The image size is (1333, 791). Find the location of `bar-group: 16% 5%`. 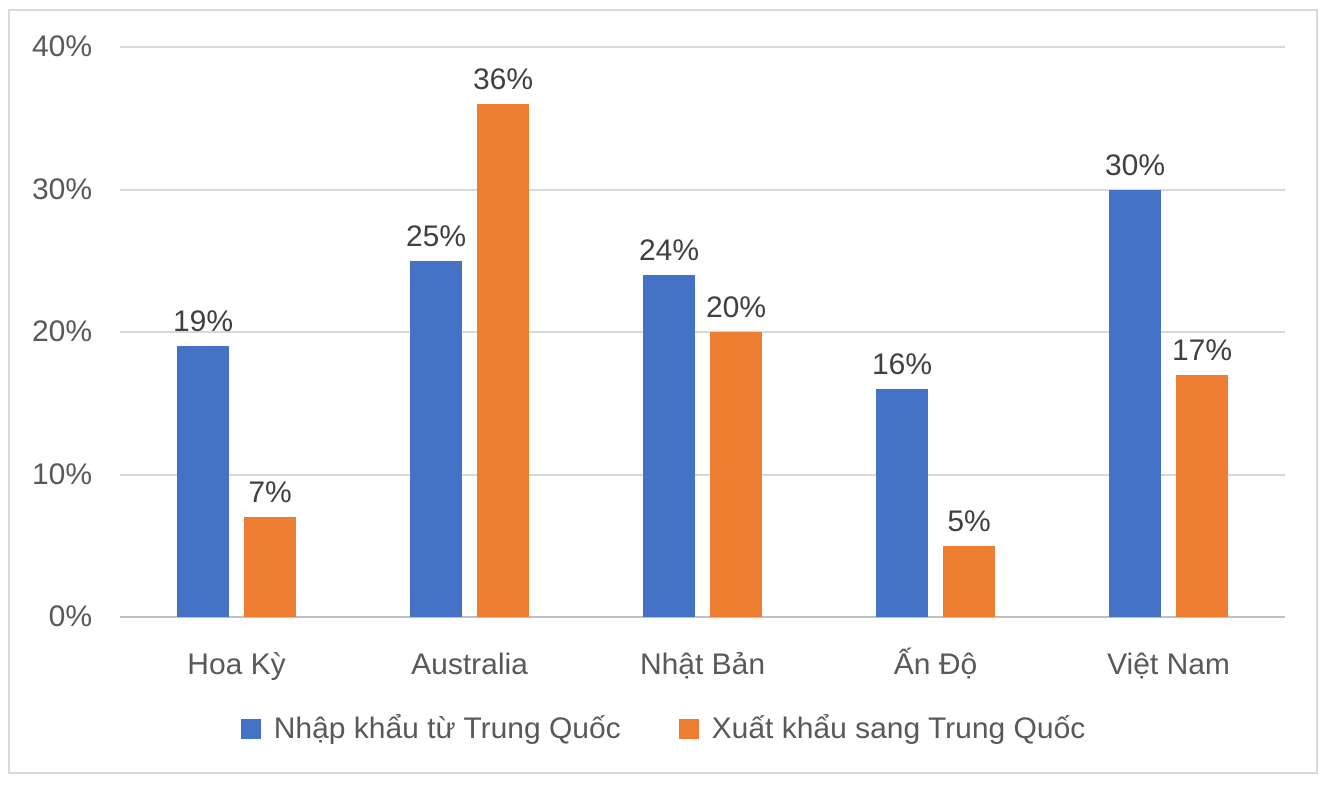

bar-group: 16% 5% is located at coordinates (935, 332).